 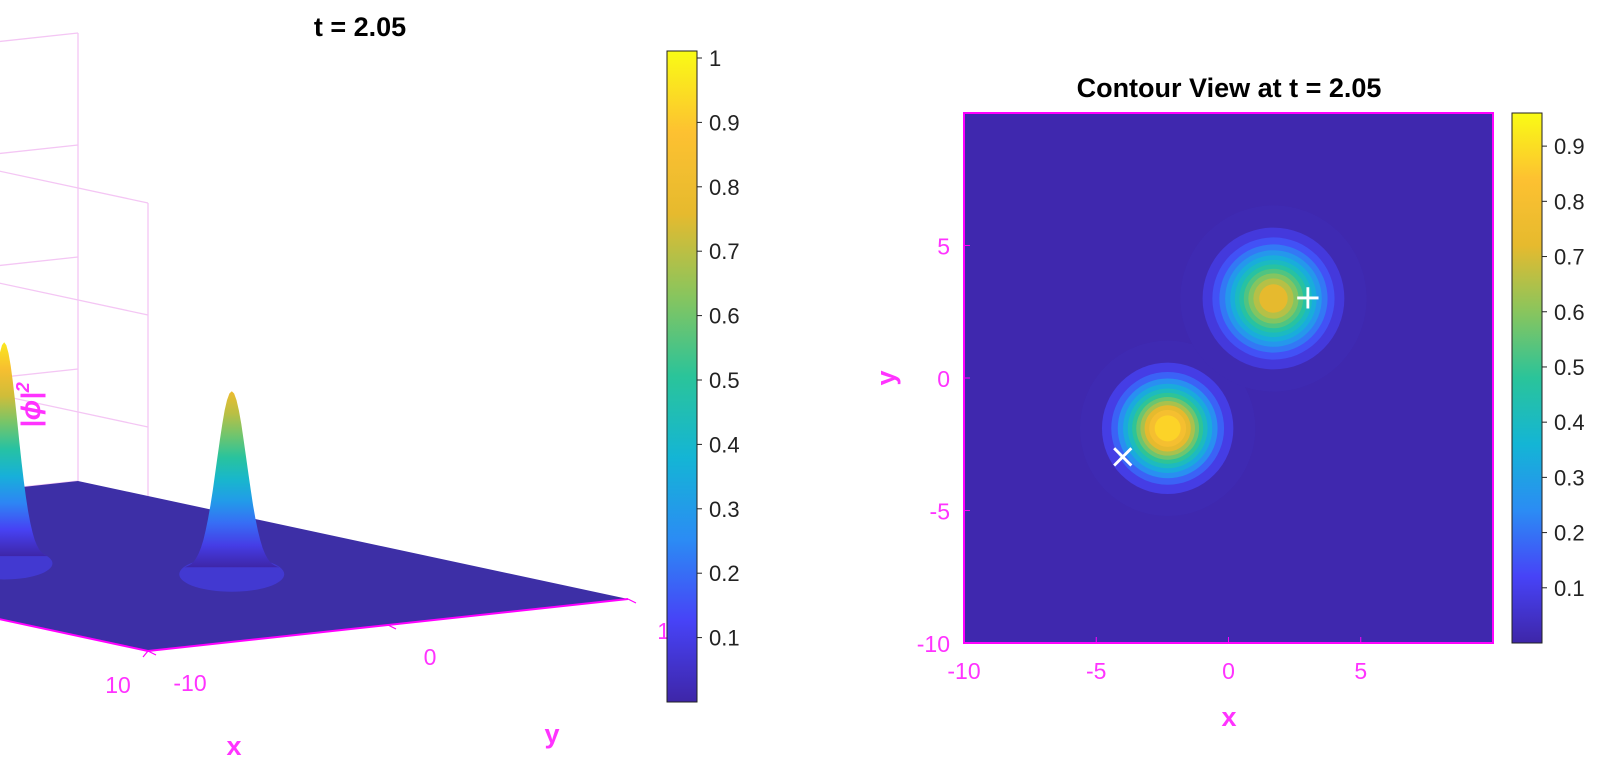 What do you see at coordinates (1228, 671) in the screenshot?
I see `contour-x-tick-label: 0` at bounding box center [1228, 671].